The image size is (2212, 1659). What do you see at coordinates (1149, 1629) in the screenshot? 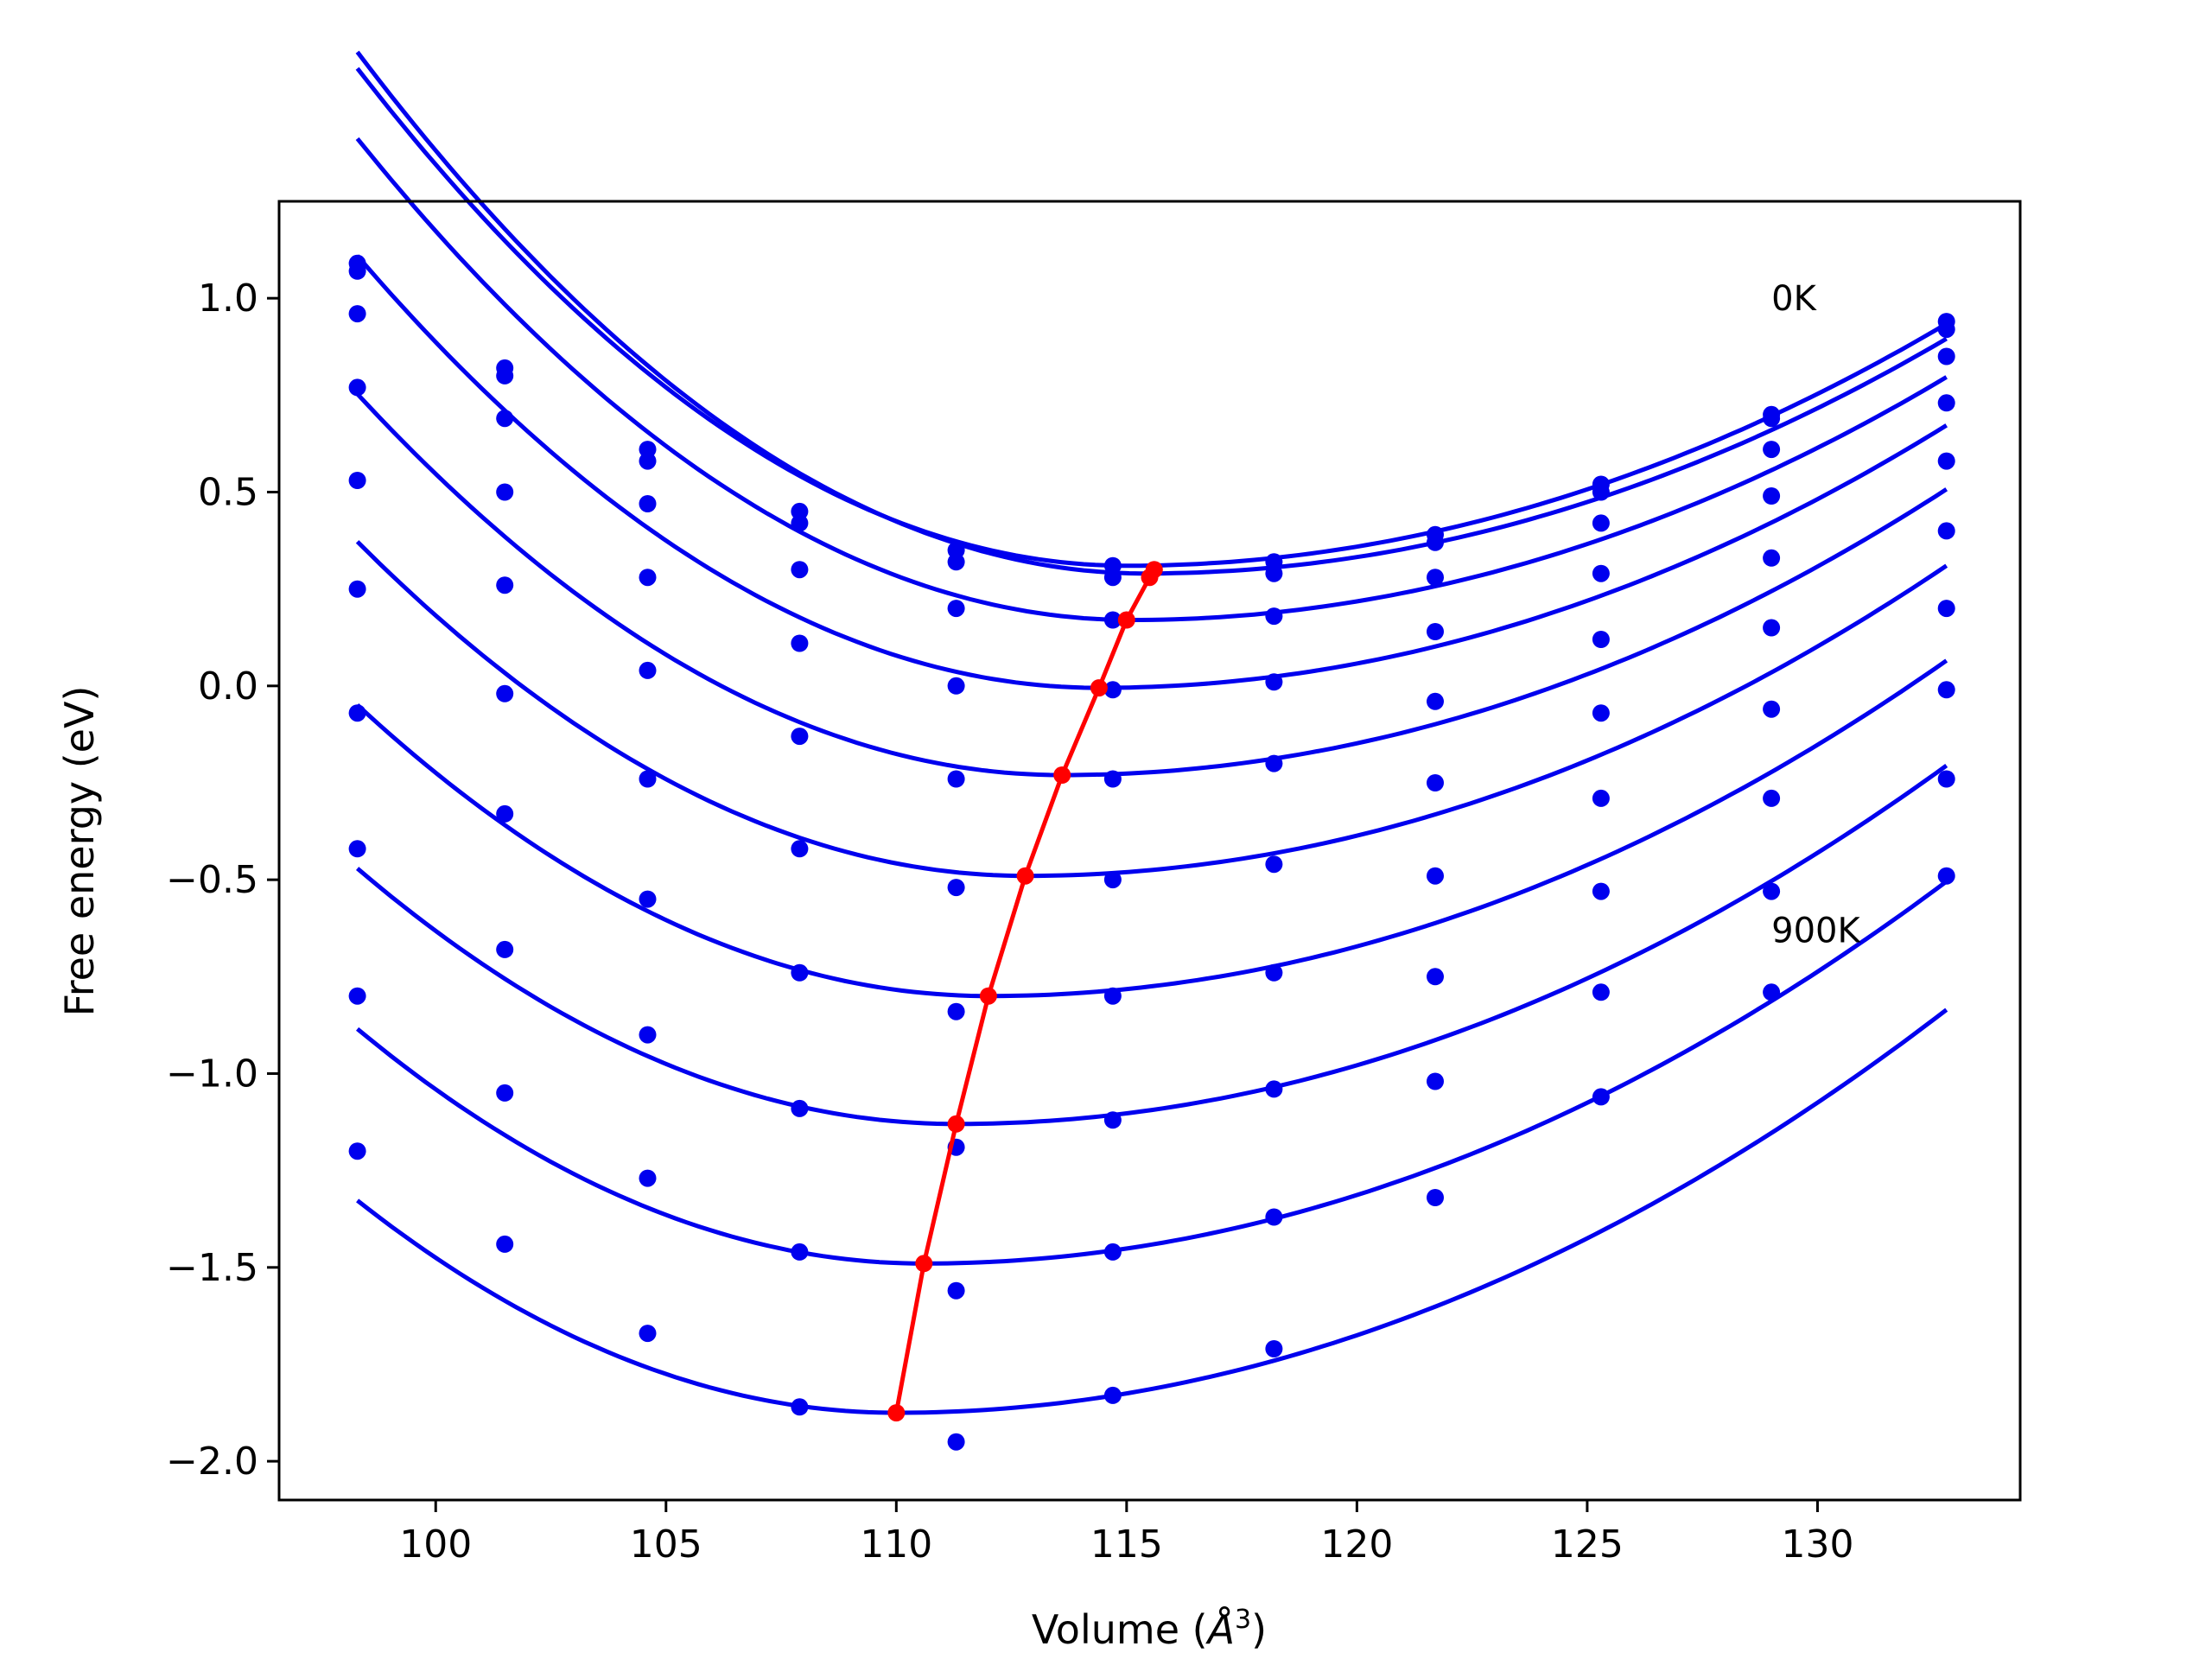
I see `x-axis-title: Volume (Å3)` at bounding box center [1149, 1629].